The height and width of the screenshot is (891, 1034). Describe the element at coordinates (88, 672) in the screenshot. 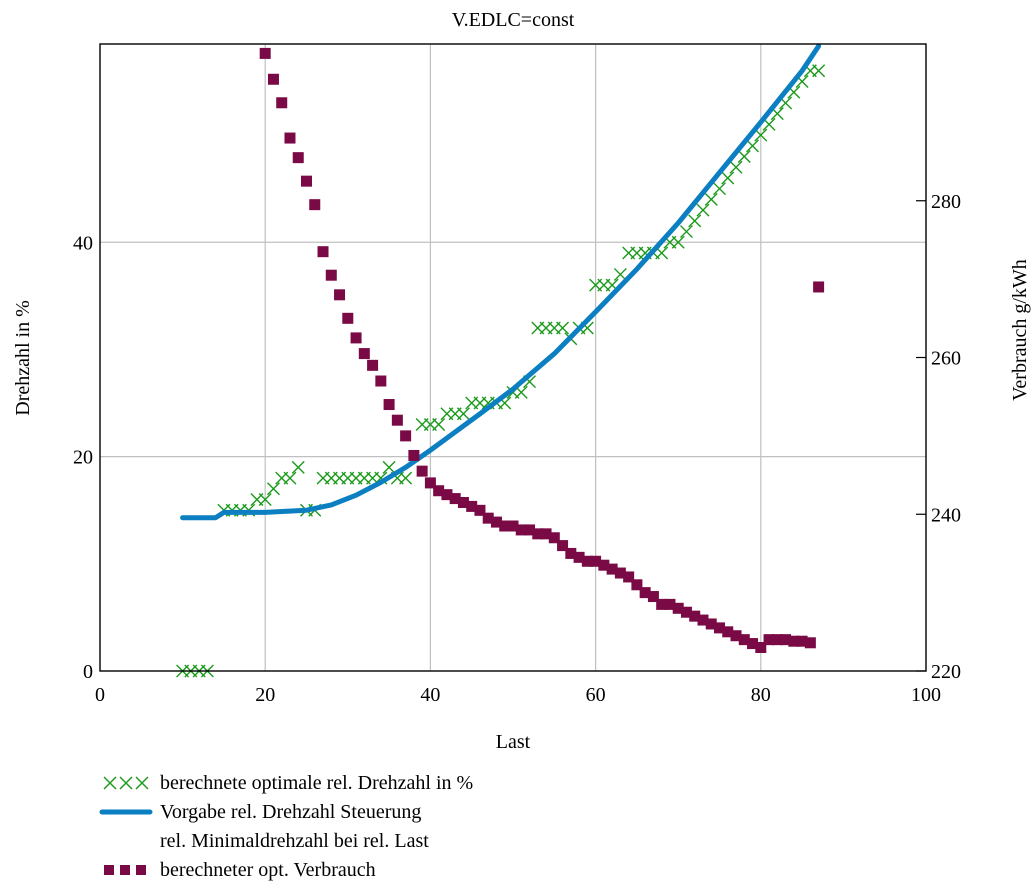

I see `y-left-tick-label: 0` at that location.